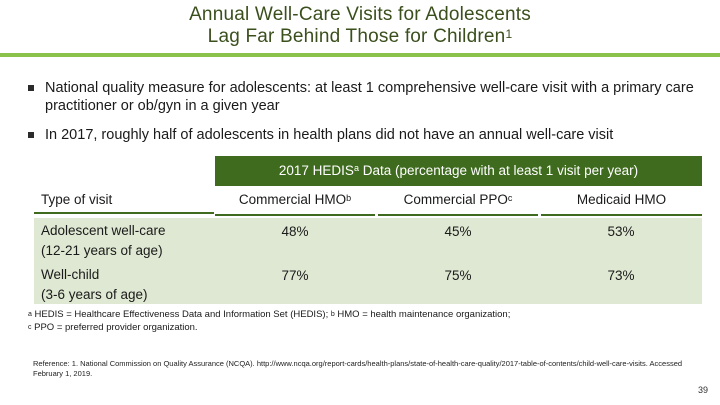  I want to click on title-line-2: Lag Far Behind Those for Children1, so click(360, 36).